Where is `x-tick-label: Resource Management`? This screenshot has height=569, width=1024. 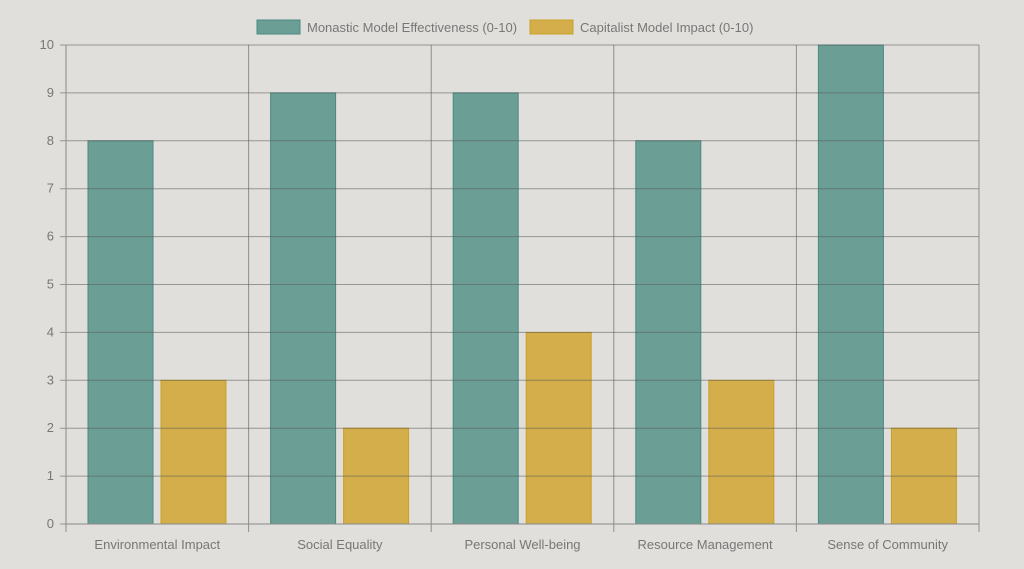
x-tick-label: Resource Management is located at coordinates (706, 544).